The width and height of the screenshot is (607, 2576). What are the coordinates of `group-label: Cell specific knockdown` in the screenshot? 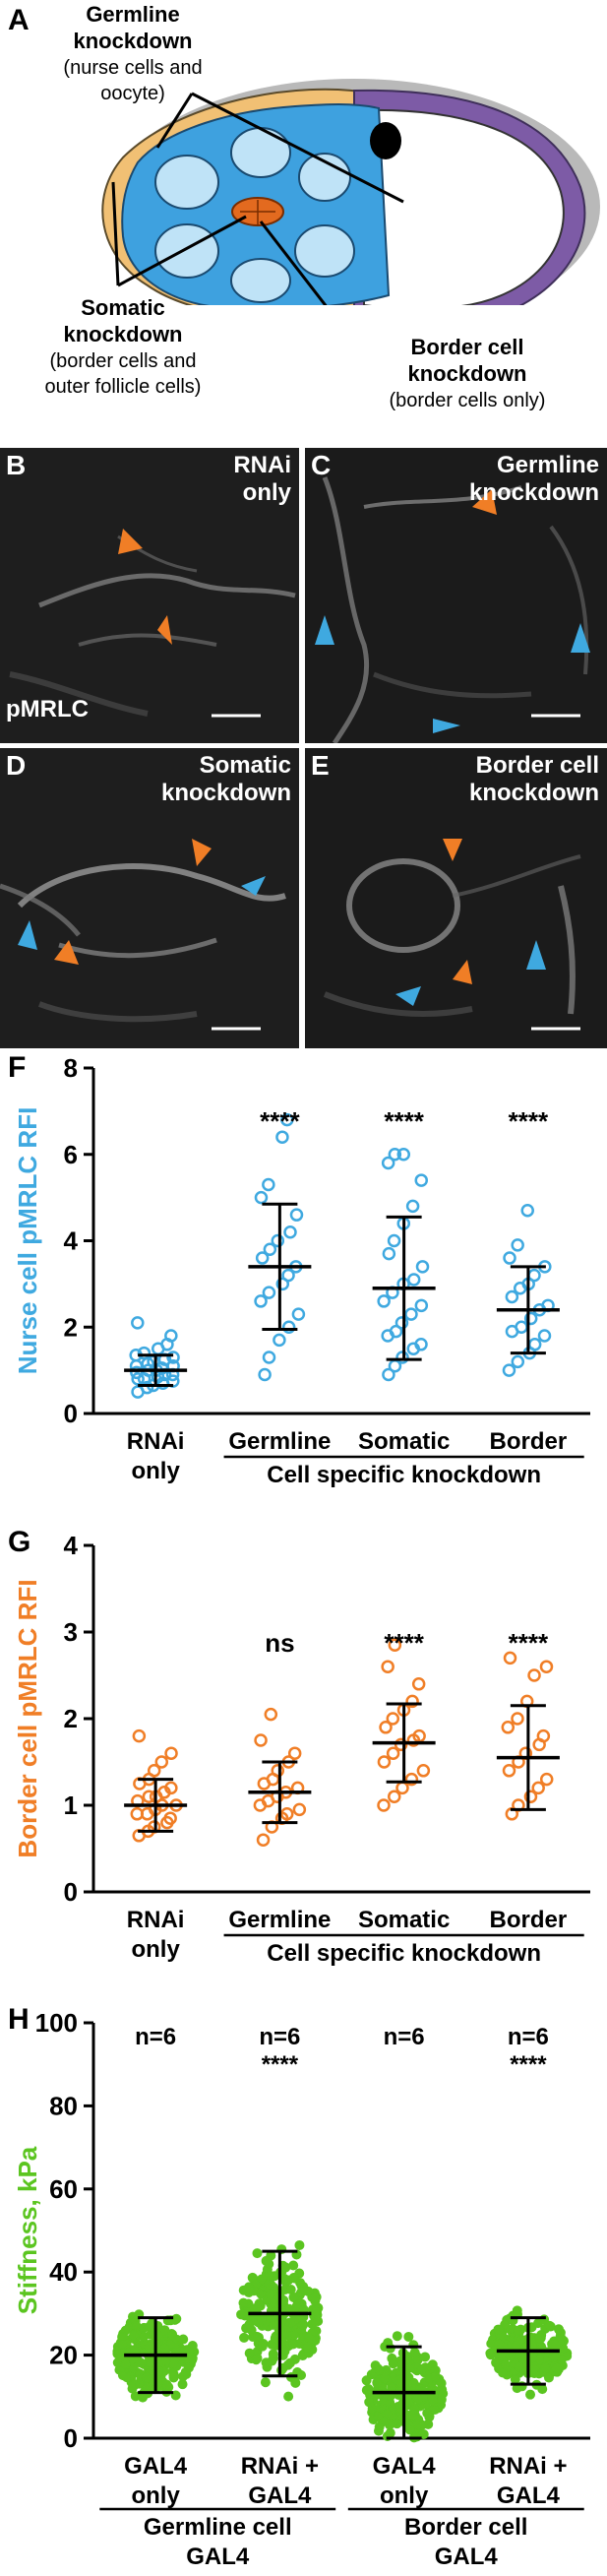 It's located at (404, 1475).